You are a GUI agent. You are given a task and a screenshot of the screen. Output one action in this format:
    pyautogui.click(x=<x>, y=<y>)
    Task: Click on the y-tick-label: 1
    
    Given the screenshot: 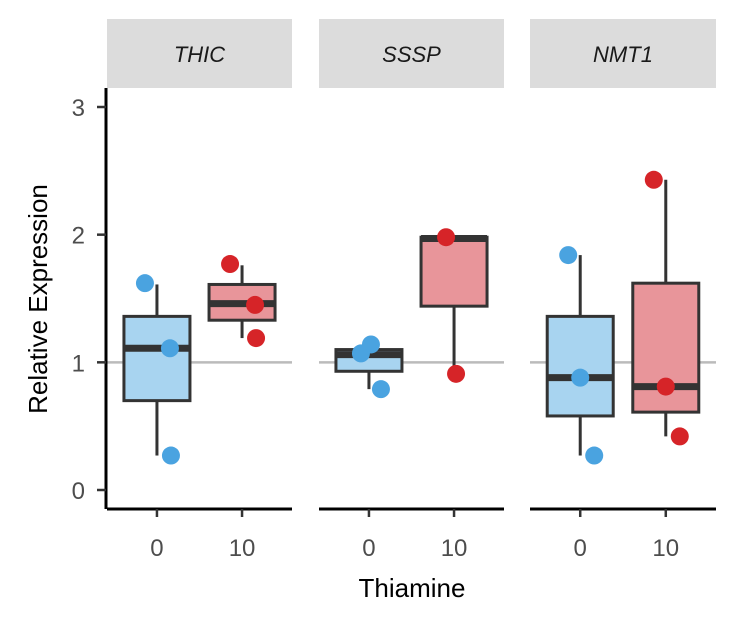 What is the action you would take?
    pyautogui.click(x=78, y=363)
    